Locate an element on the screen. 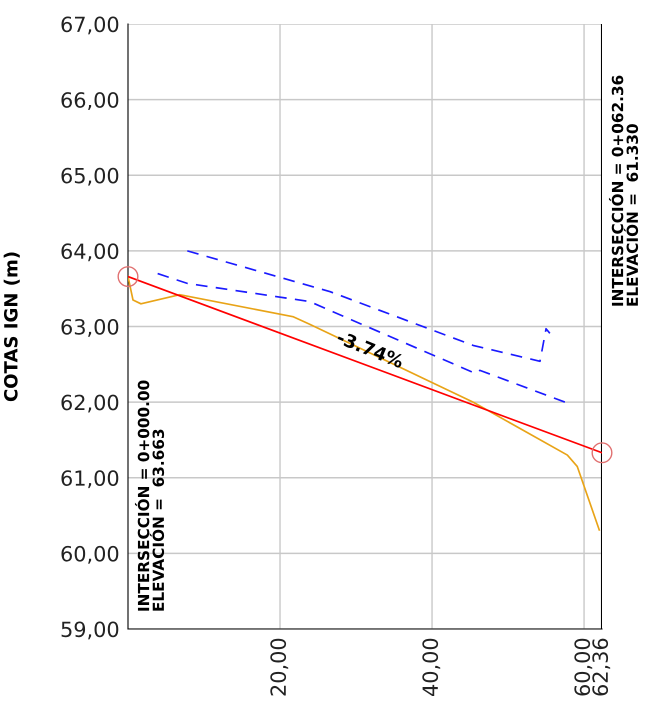  x-tick-label: 62,36 is located at coordinates (601, 667).